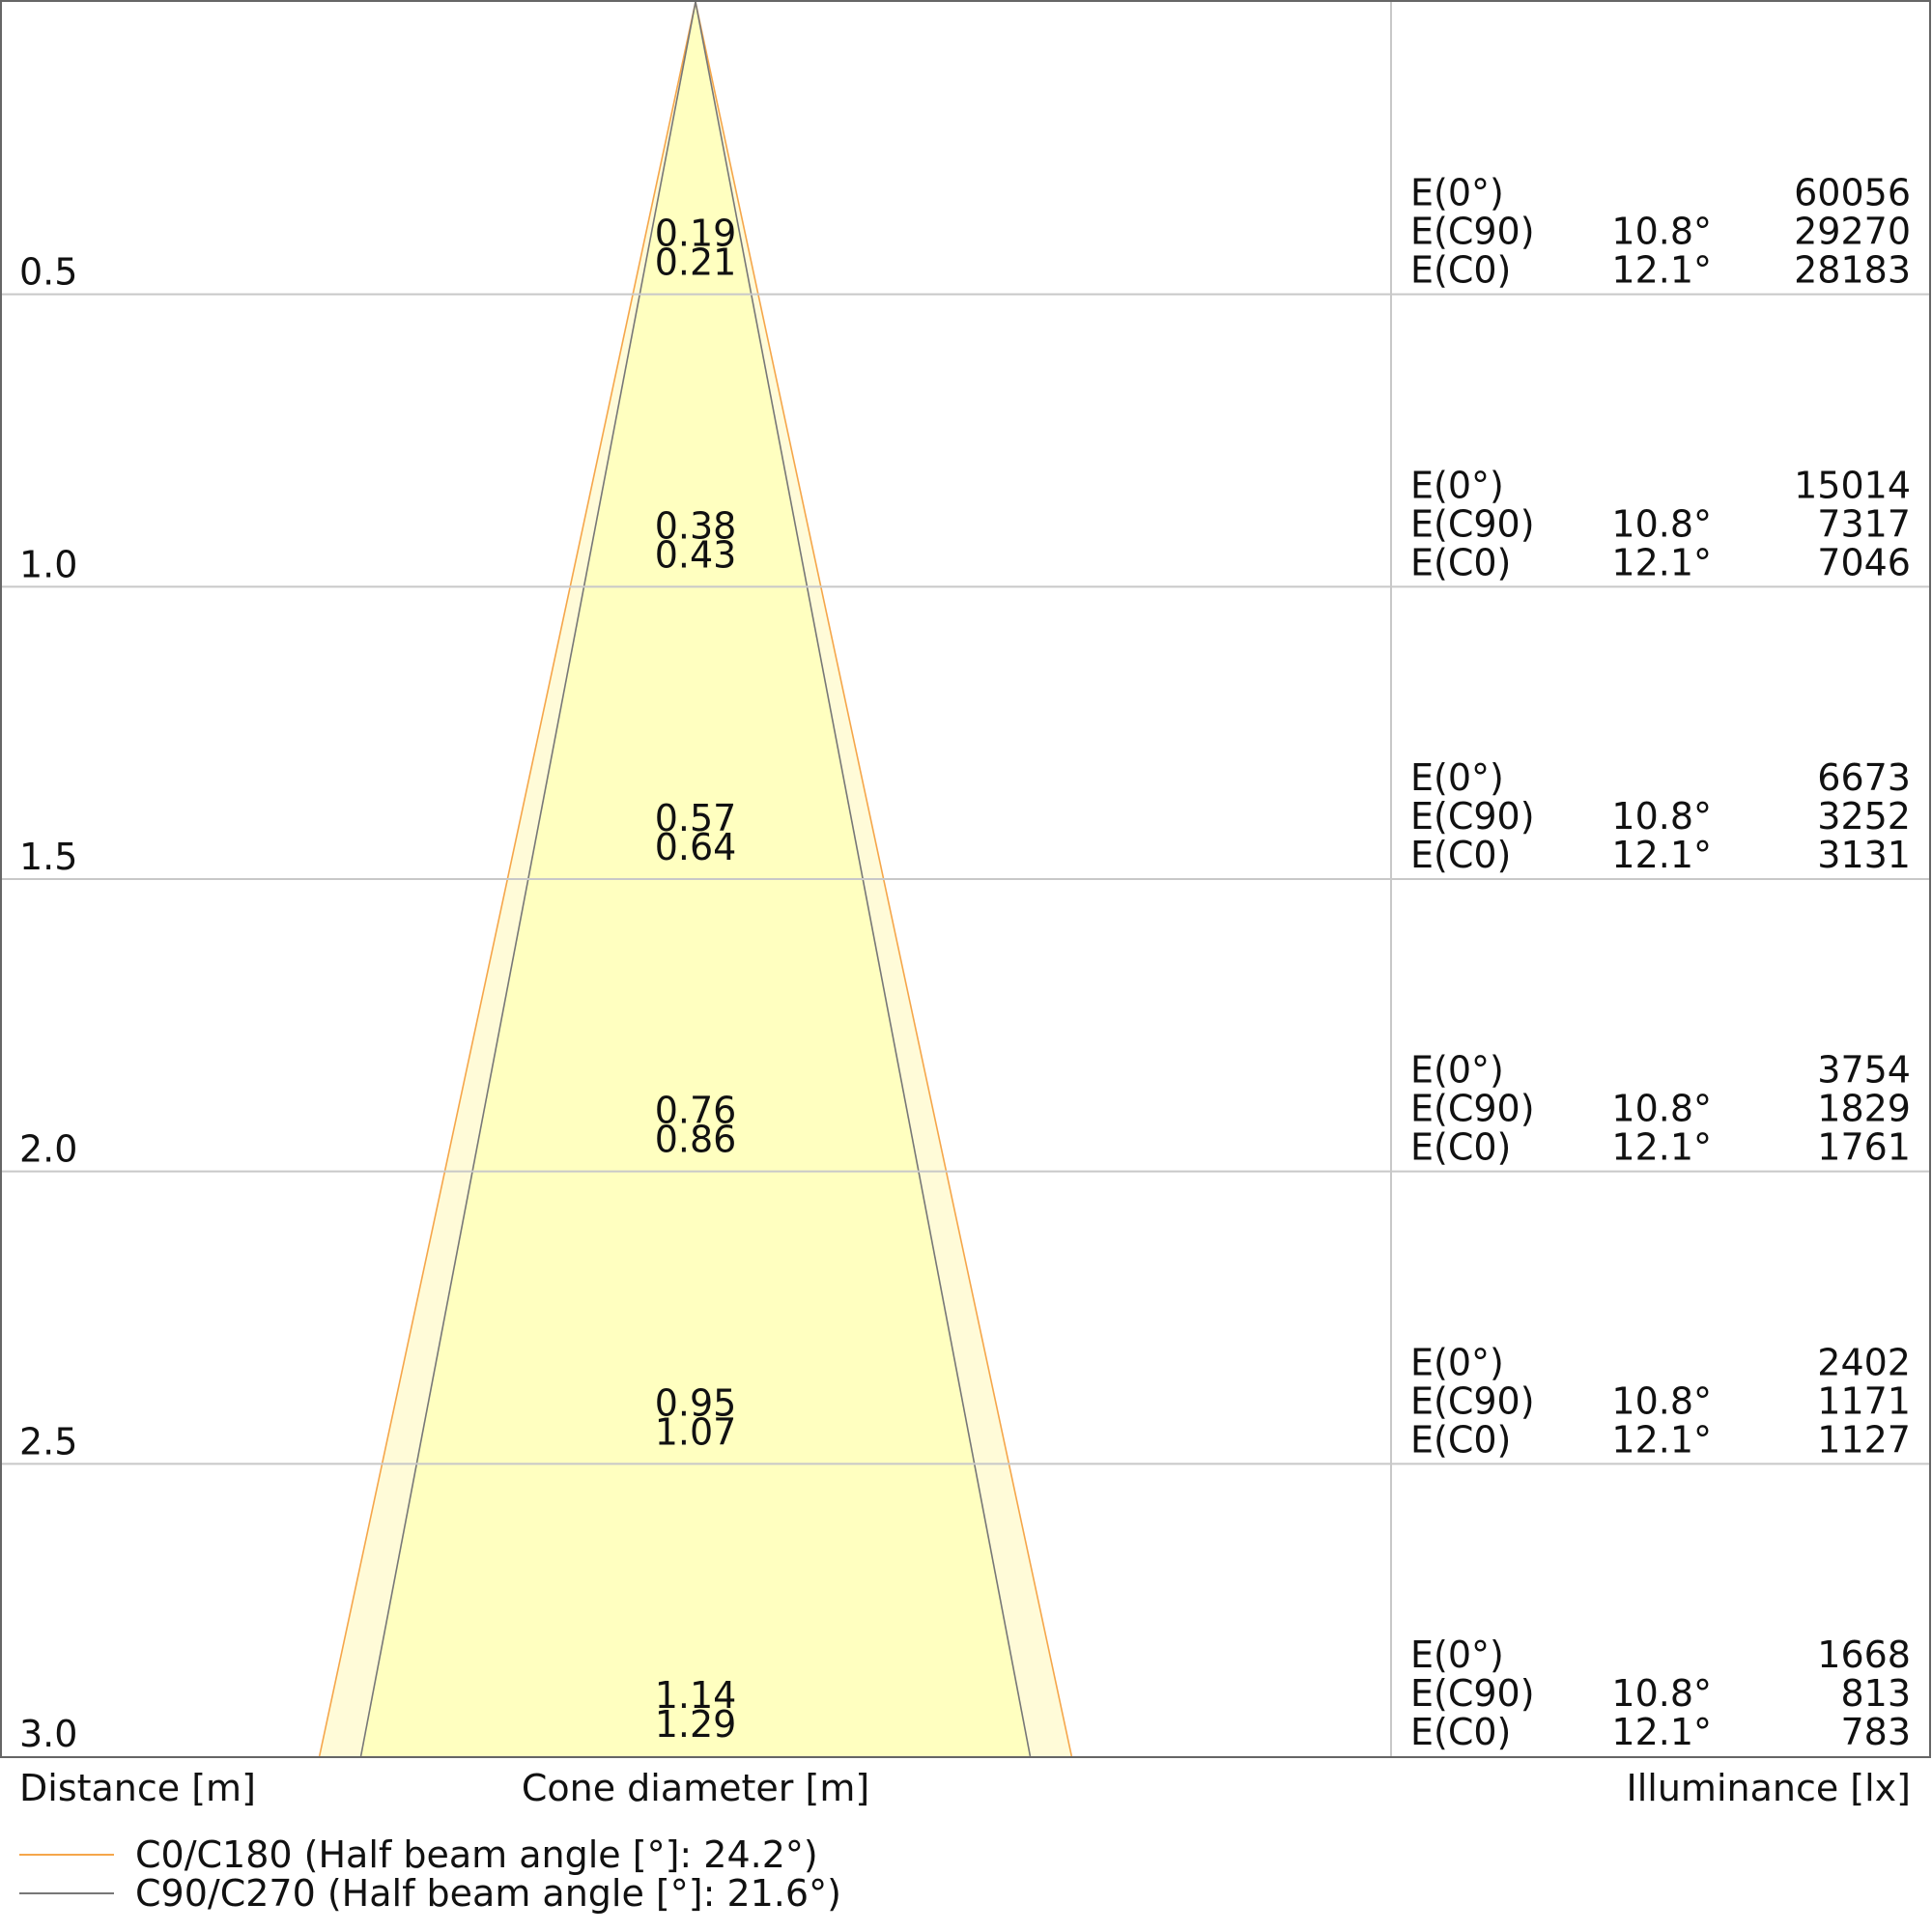 The image size is (1932, 1932). Describe the element at coordinates (696, 1140) in the screenshot. I see `cone-diameter-c0-3: 0.86` at that location.